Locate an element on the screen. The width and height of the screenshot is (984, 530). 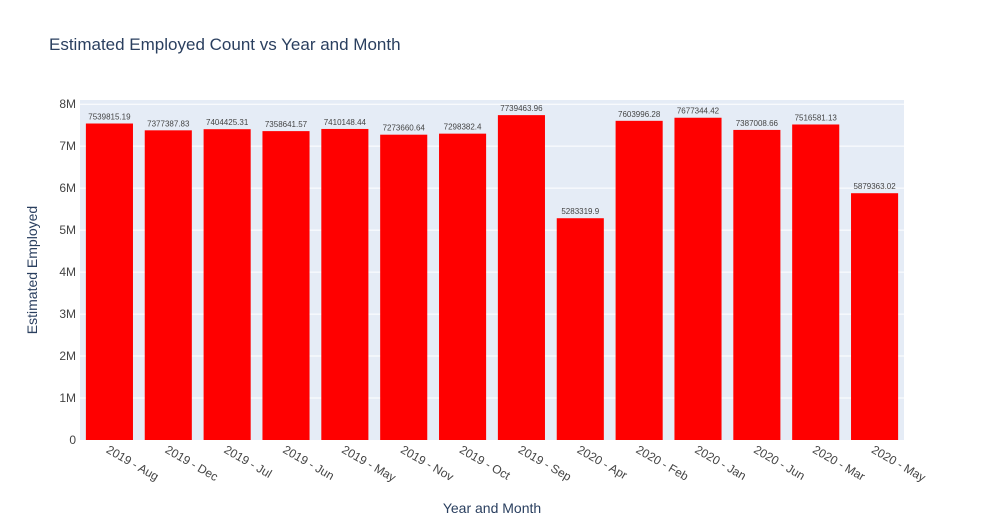
y-tick-label: 1M is located at coordinates (67, 398).